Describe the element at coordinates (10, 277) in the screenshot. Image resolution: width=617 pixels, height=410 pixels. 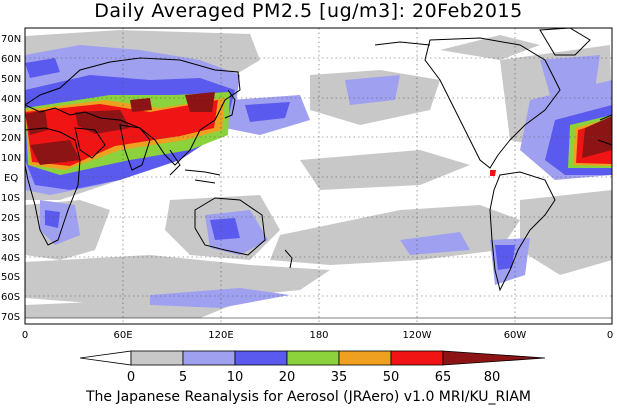
I see `lat-label: 50S` at that location.